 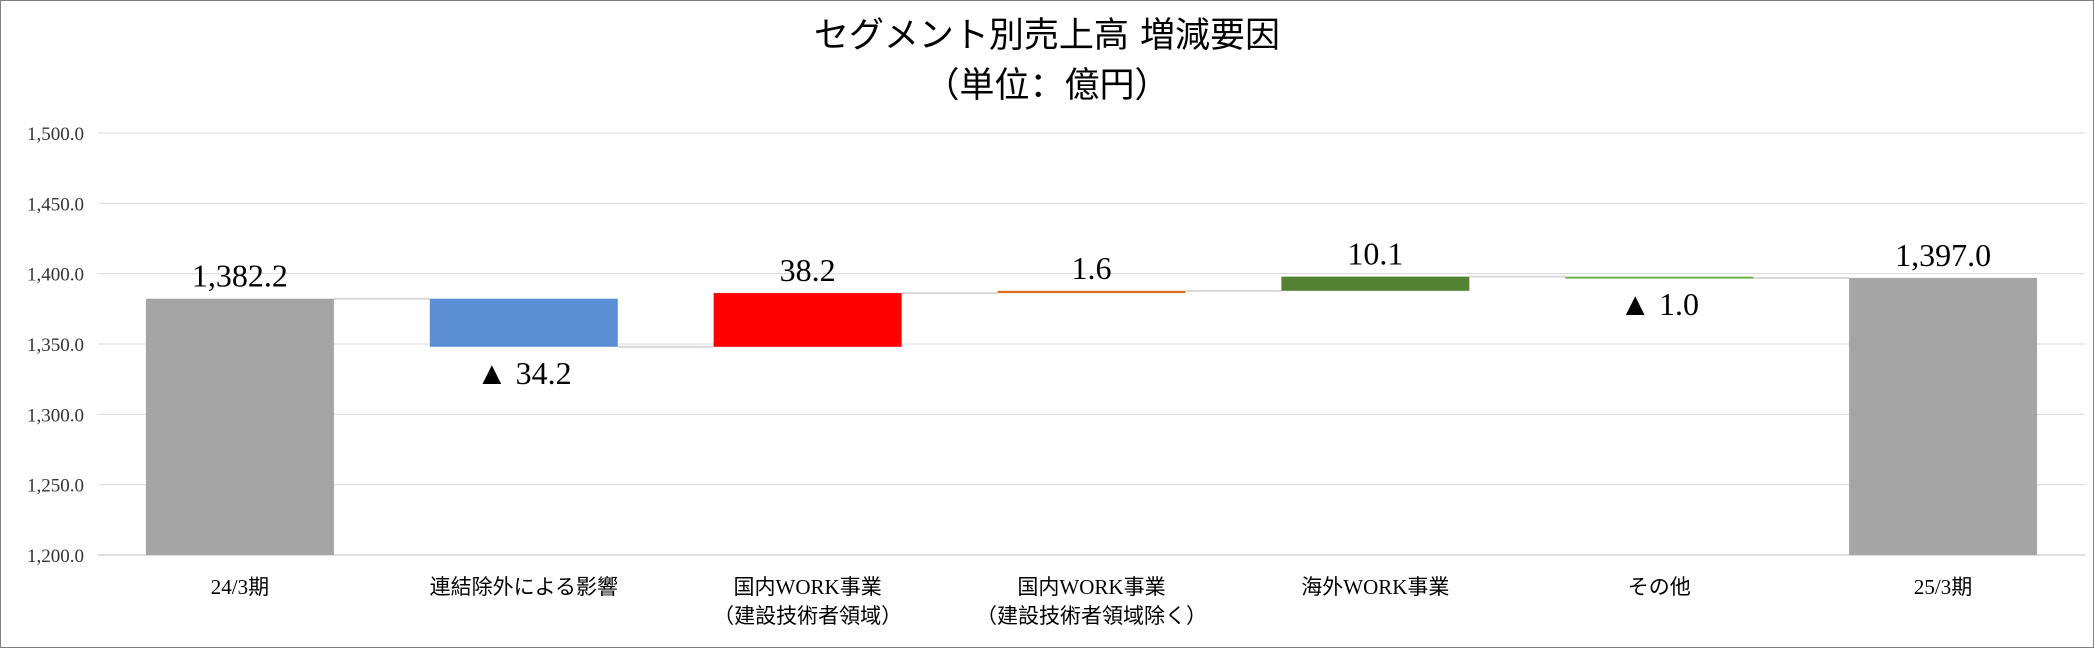 I want to click on data-label: 1,382.2, so click(x=240, y=276).